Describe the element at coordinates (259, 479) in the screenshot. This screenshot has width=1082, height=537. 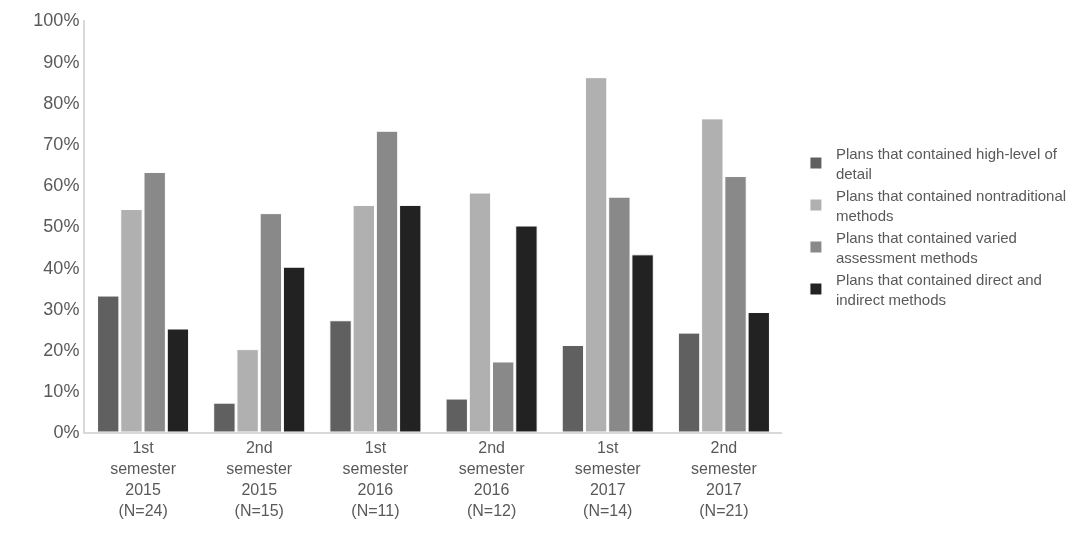
I see `x-tick-label: 2nd semester 2015 (N=15)` at that location.